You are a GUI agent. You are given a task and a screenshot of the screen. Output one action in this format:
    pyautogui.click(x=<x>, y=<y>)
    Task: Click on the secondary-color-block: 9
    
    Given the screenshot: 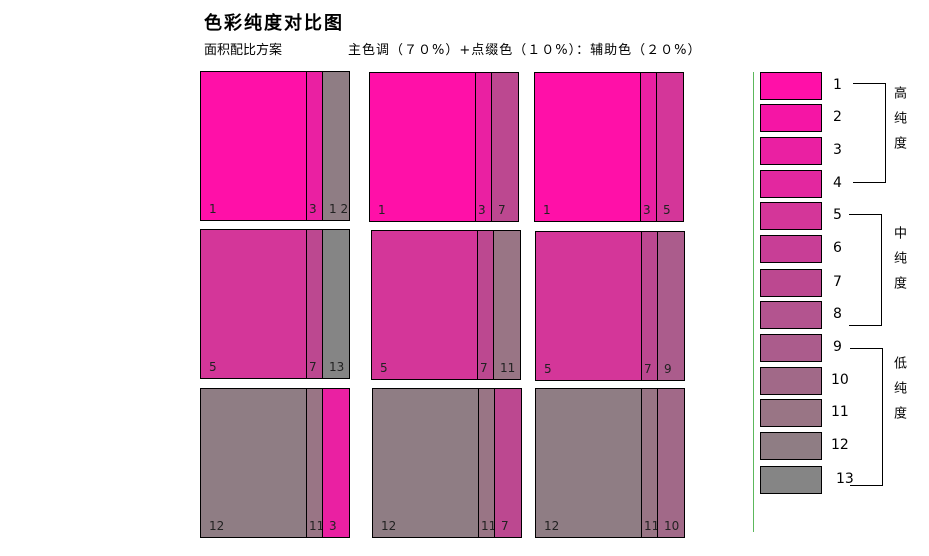 What is the action you would take?
    pyautogui.click(x=670, y=306)
    